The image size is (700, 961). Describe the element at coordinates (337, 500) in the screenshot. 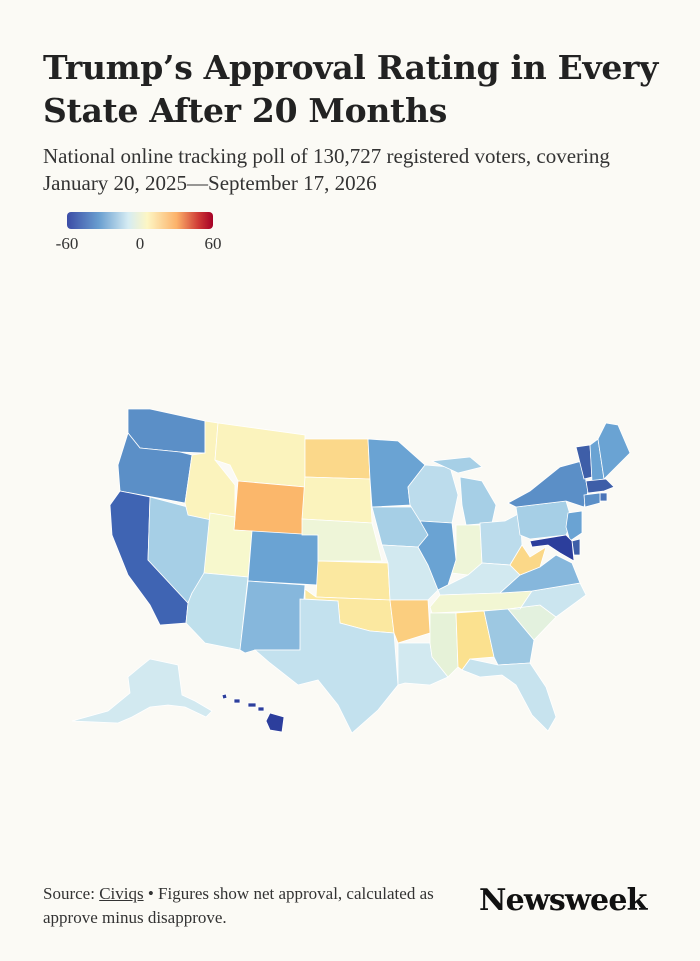

I see `state-SD` at that location.